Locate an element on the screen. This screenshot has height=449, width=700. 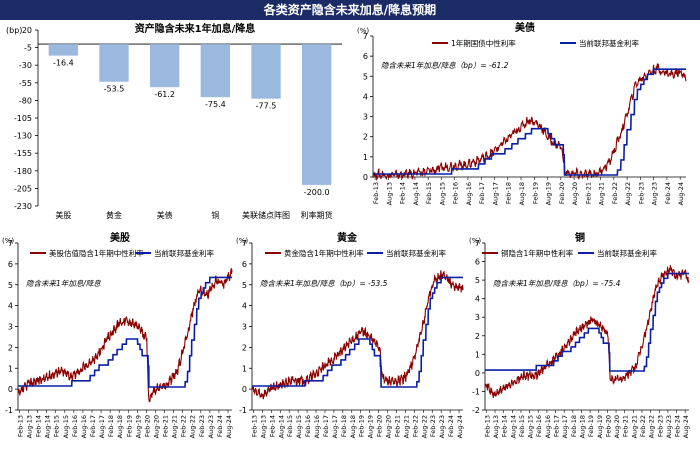
legend-label-implied: 黄金隐含1年期中性利率 is located at coordinates (324, 253).